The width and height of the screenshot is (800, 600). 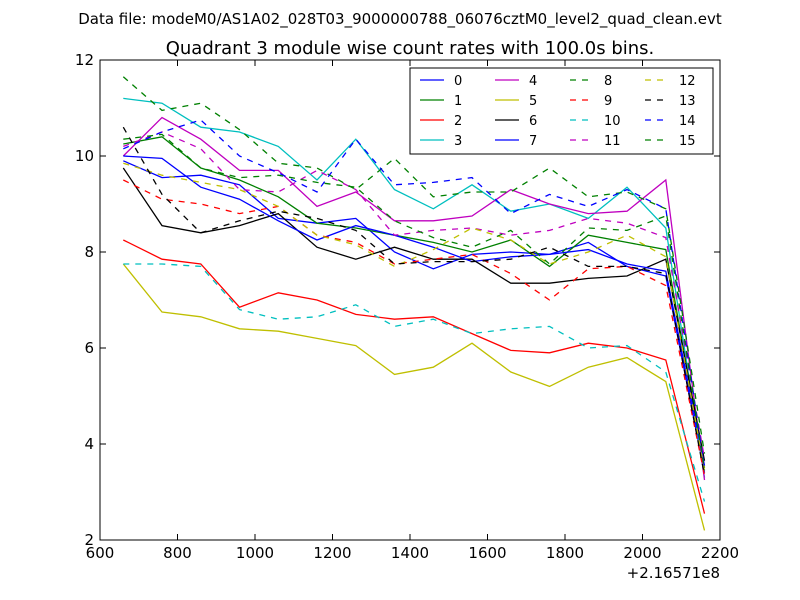 I want to click on x-tick-label: 1000, so click(x=255, y=553).